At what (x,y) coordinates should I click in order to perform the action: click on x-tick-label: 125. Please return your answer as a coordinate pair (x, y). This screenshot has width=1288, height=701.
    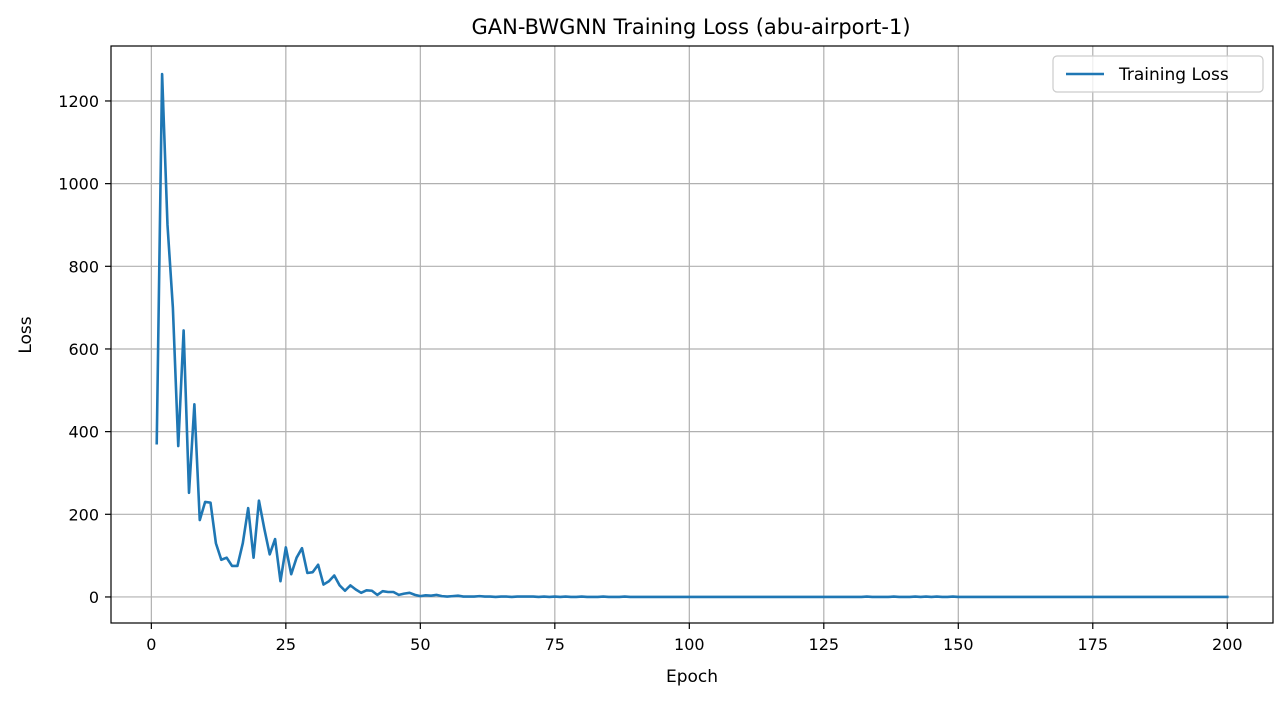
    Looking at the image, I should click on (824, 644).